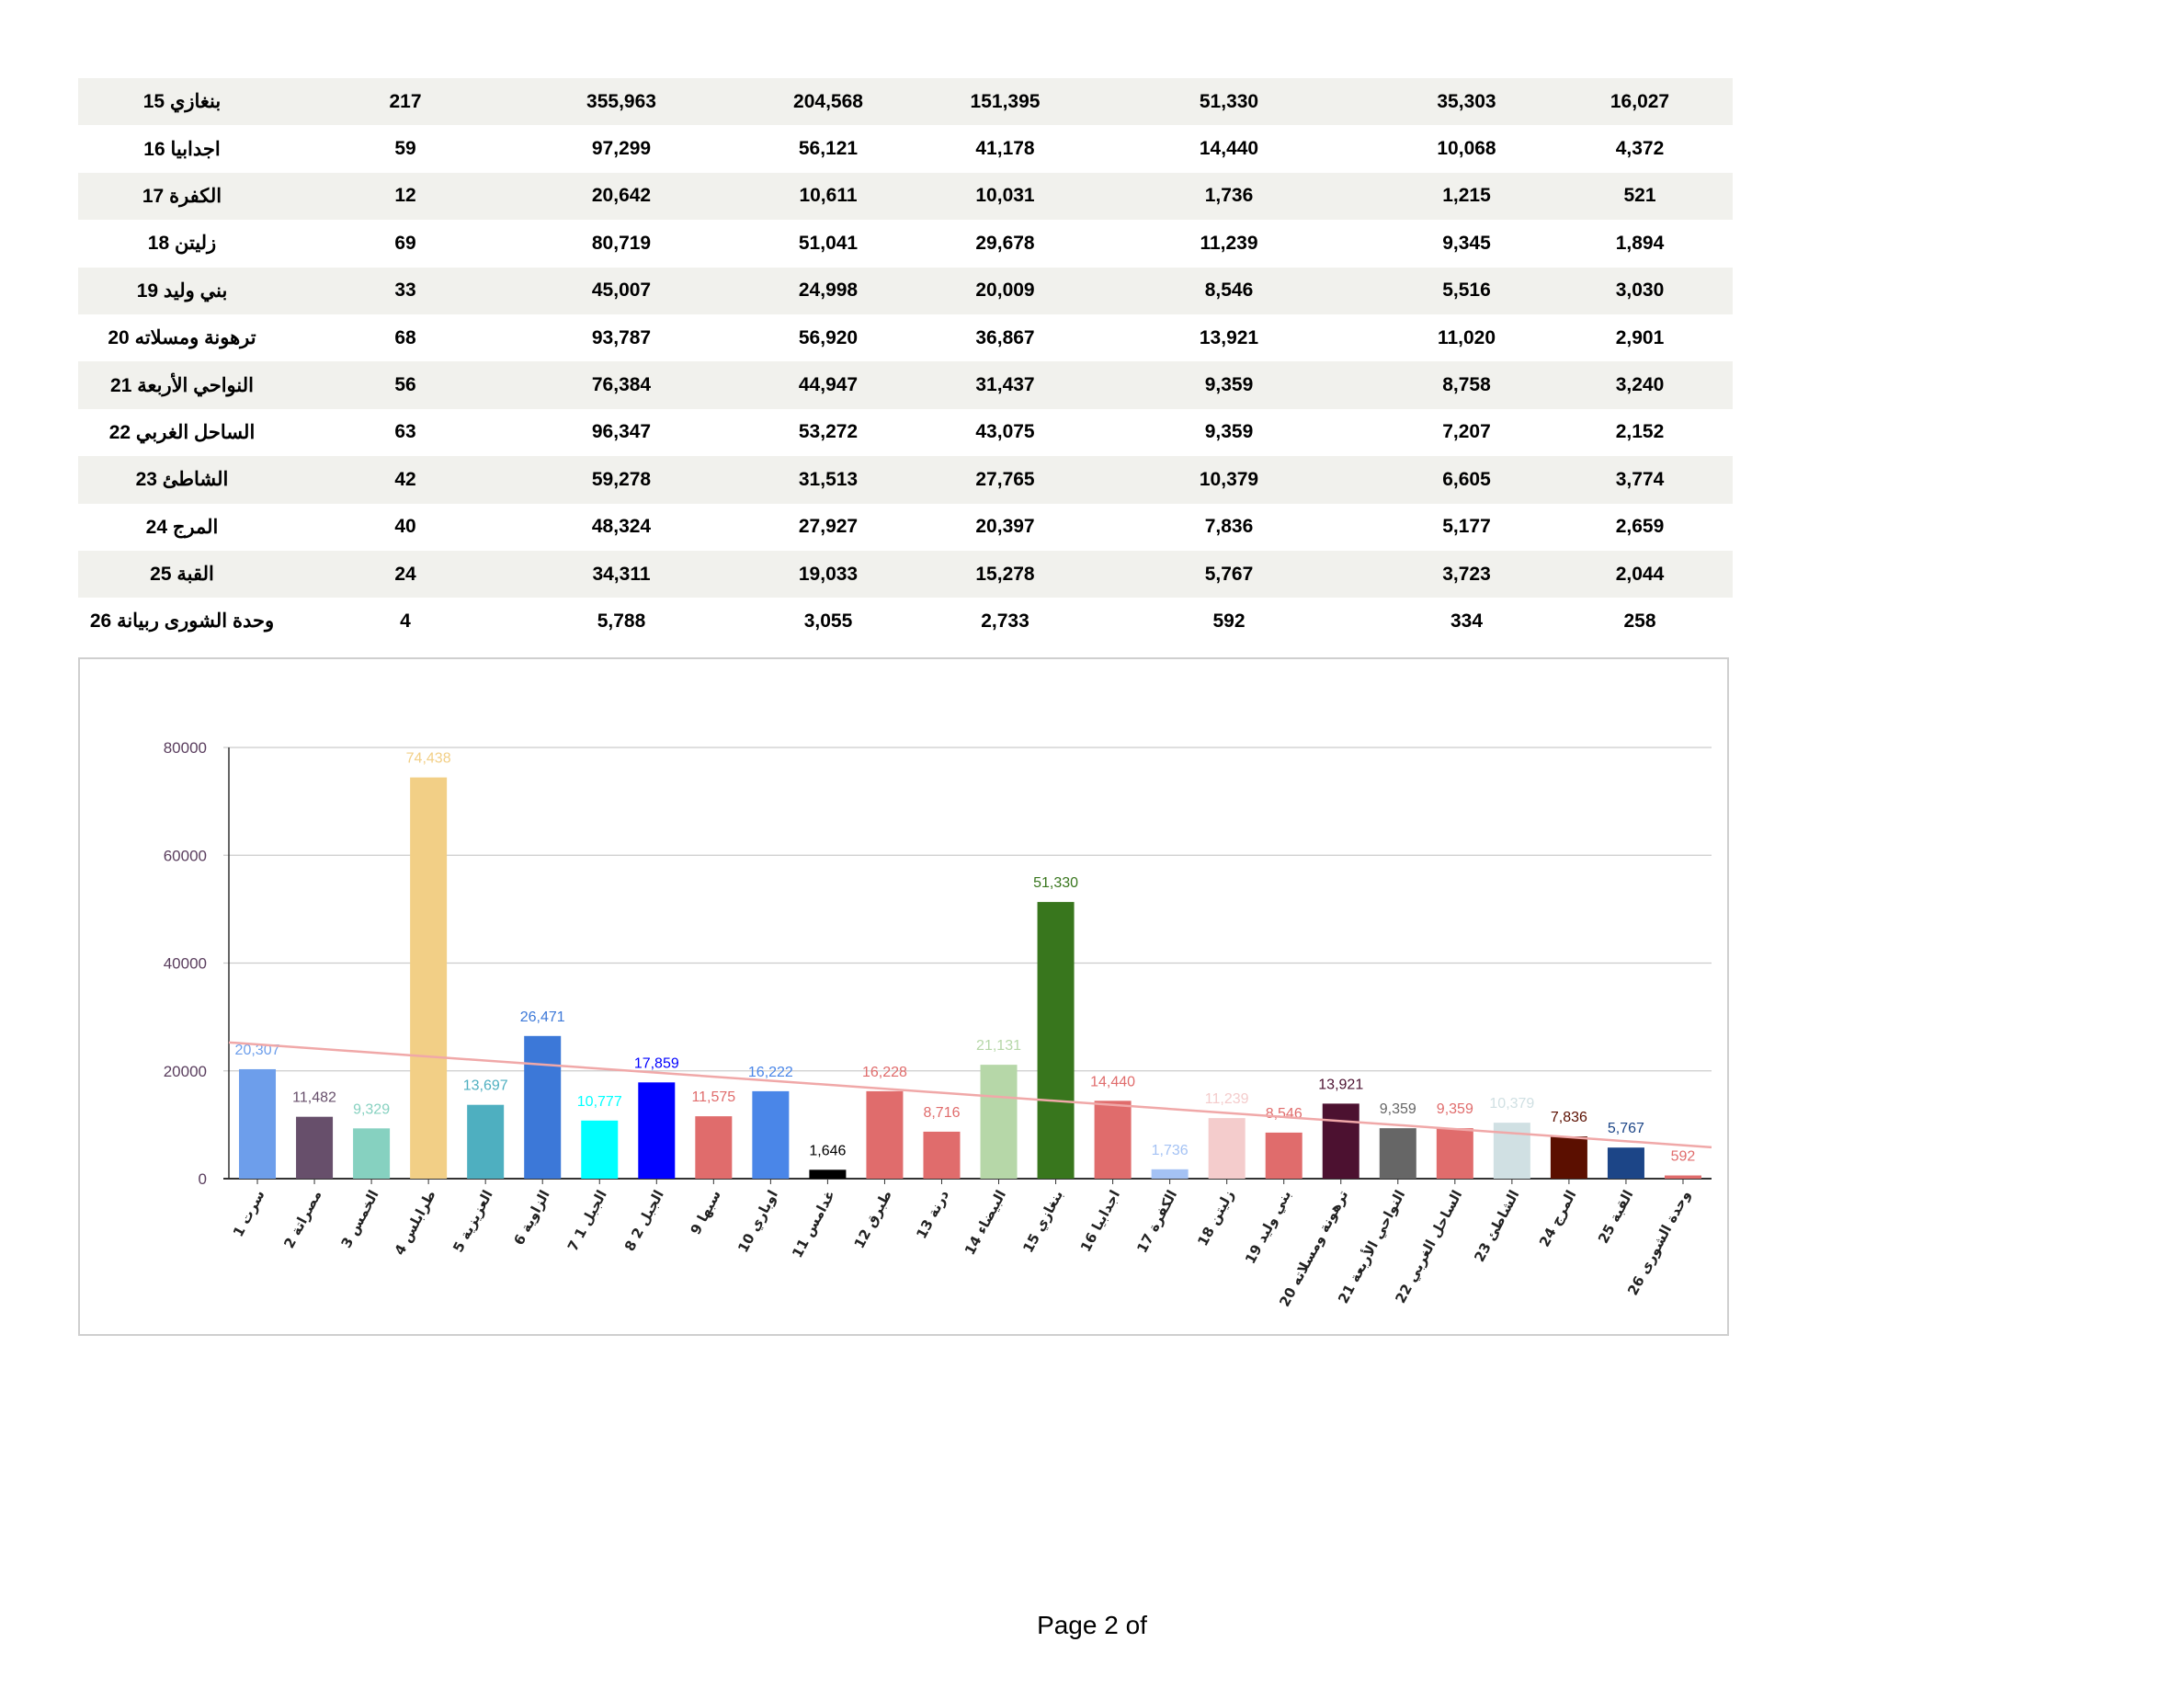  What do you see at coordinates (360, 1219) in the screenshot?
I see `x-tick-label: 3 الخمس` at bounding box center [360, 1219].